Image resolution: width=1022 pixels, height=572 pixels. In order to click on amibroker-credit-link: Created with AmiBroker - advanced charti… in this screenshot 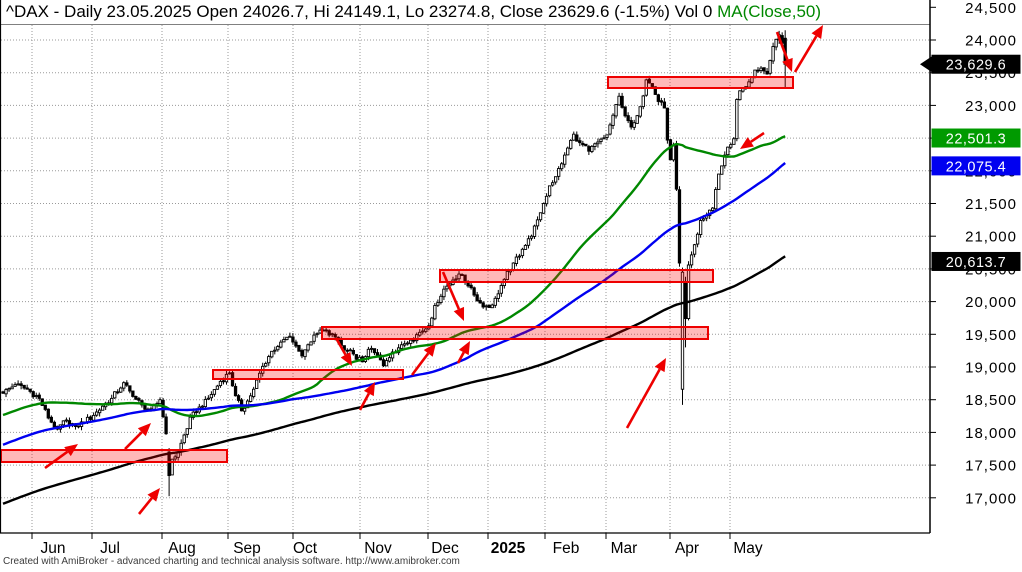, I will do `click(231, 561)`.